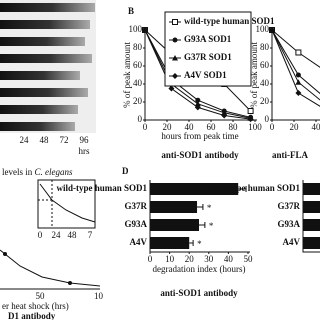  What do you see at coordinates (199, 136) in the screenshot?
I see `x-axis-label: hours from peak time` at bounding box center [199, 136].